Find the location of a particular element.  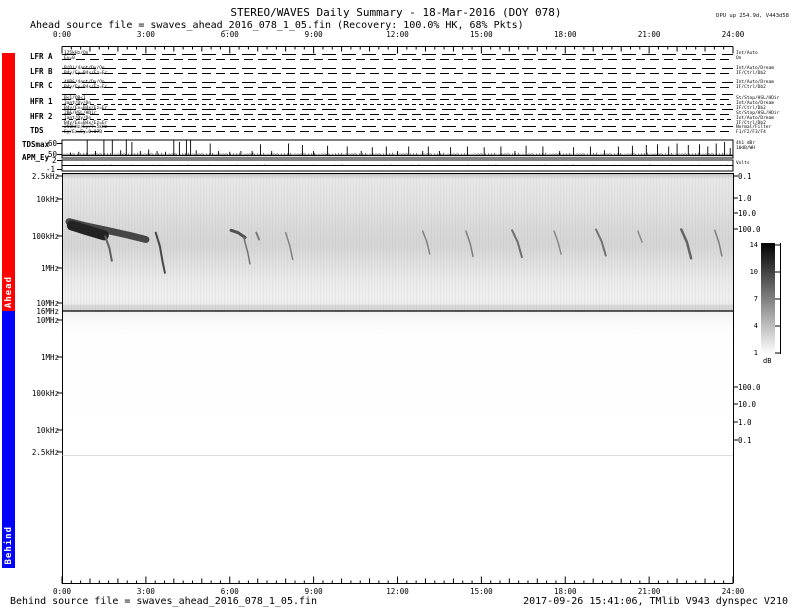

colorbar-tick-label: 7 is located at coordinates (755, 299).